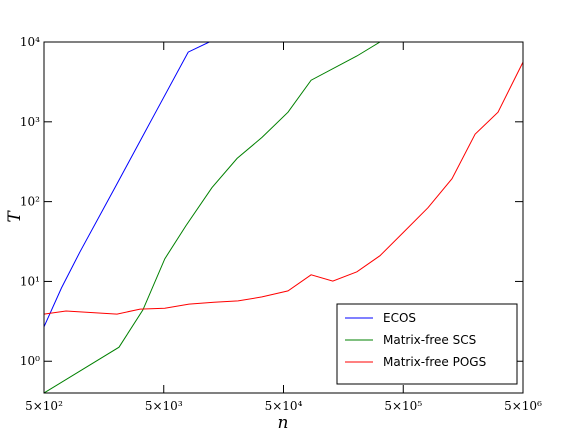 The width and height of the screenshot is (581, 436). Describe the element at coordinates (399, 318) in the screenshot. I see `legend-label: ECOS` at that location.